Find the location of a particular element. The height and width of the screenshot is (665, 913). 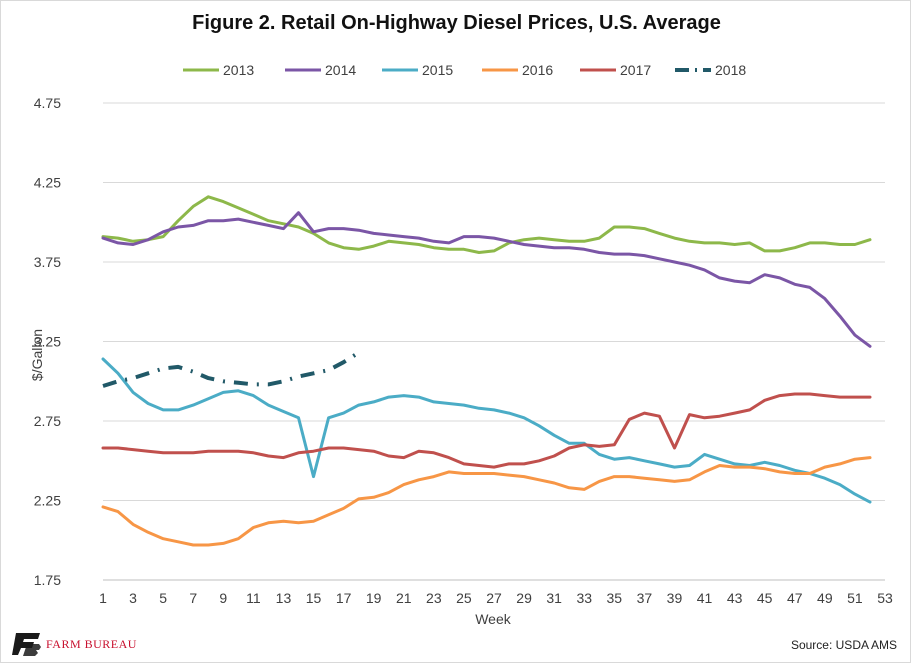

farm-bureau-logo: FARM BUREAU is located at coordinates (74, 644).